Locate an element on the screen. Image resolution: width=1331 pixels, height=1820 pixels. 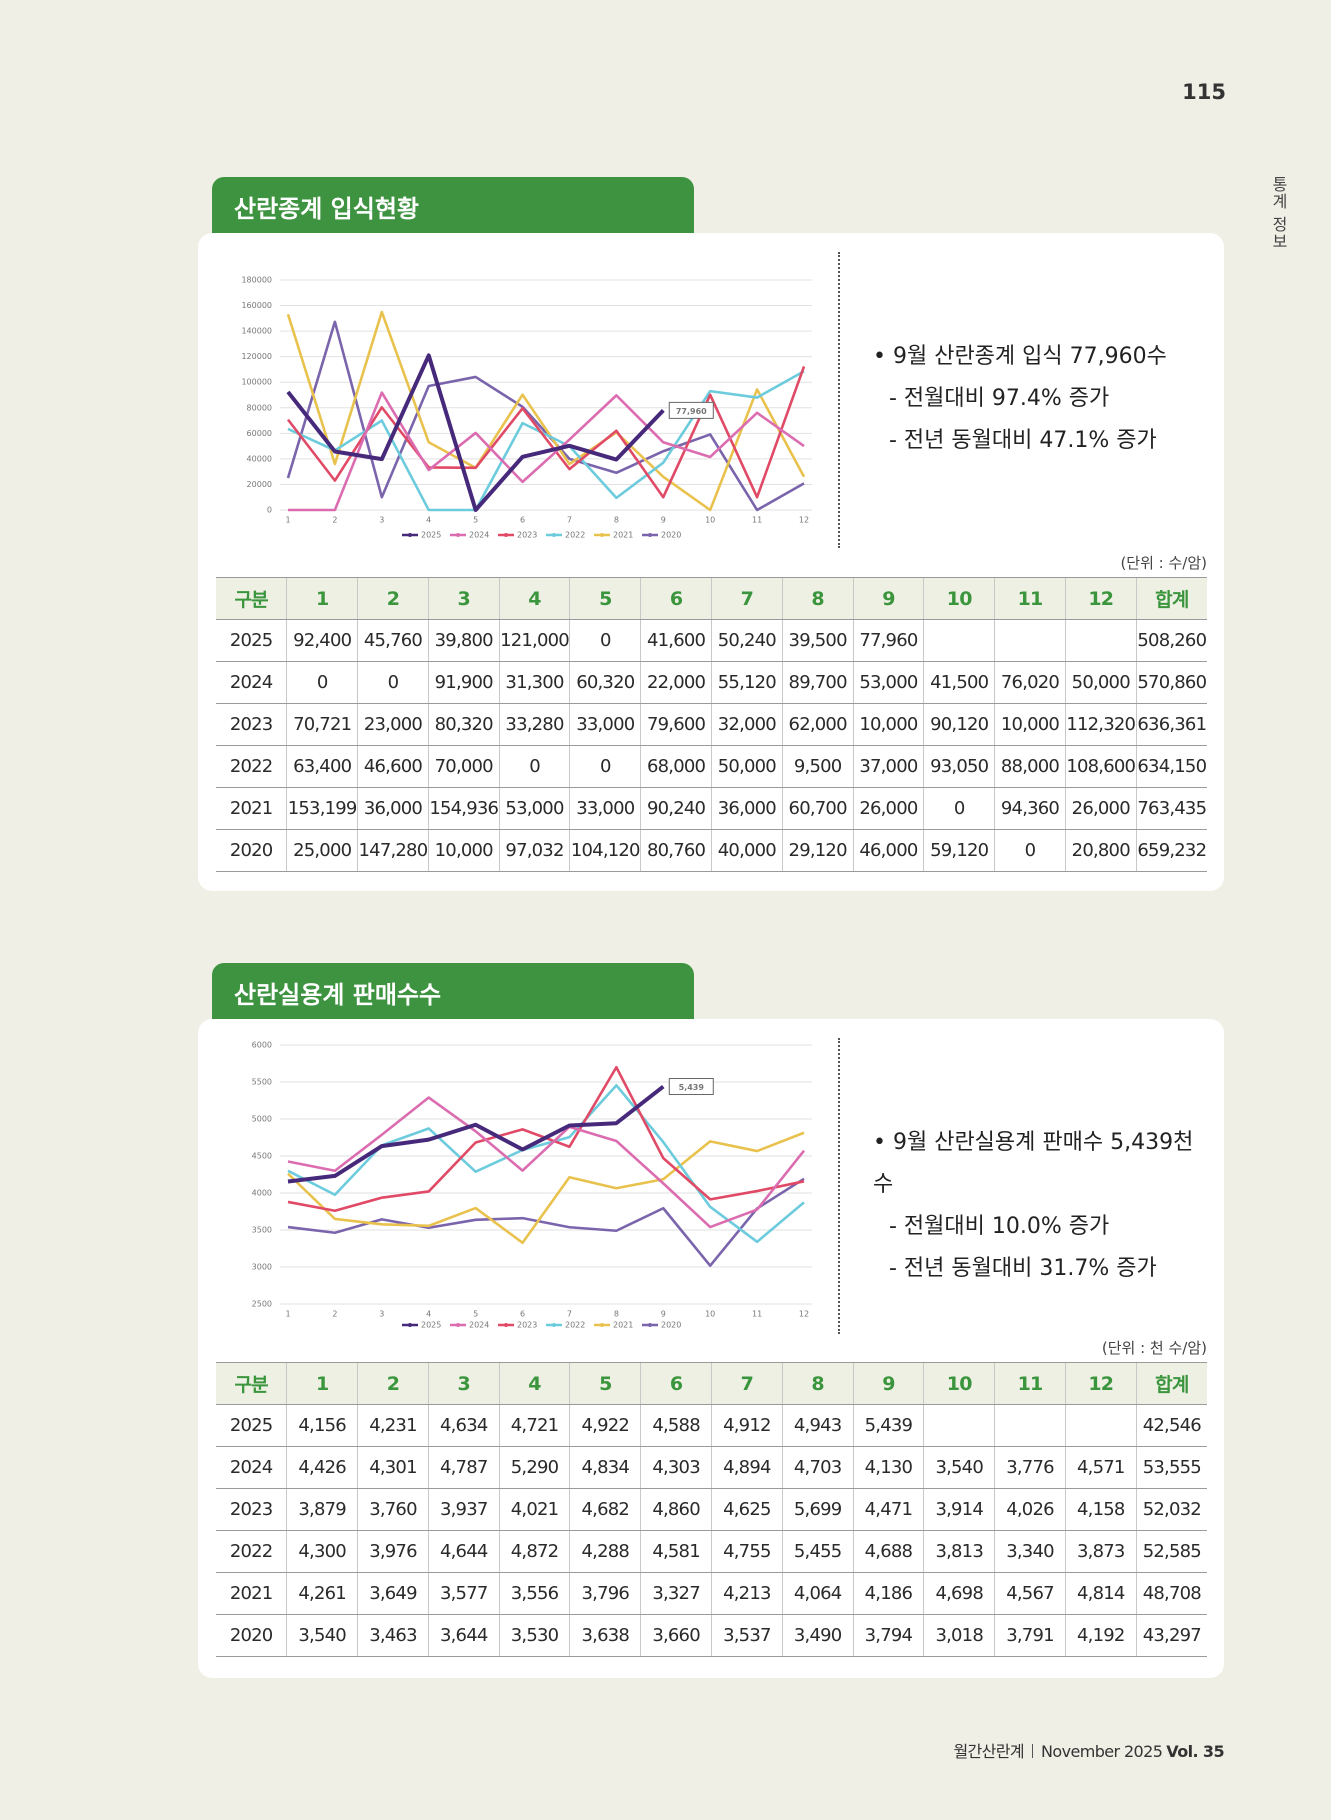
legend-label: 2022 is located at coordinates (575, 535).